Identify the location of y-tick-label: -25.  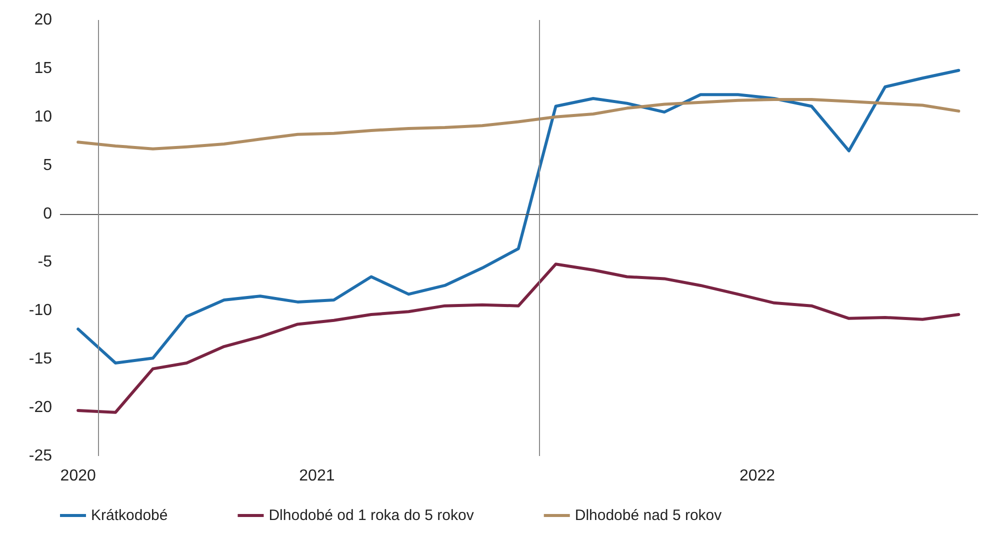
(40, 456).